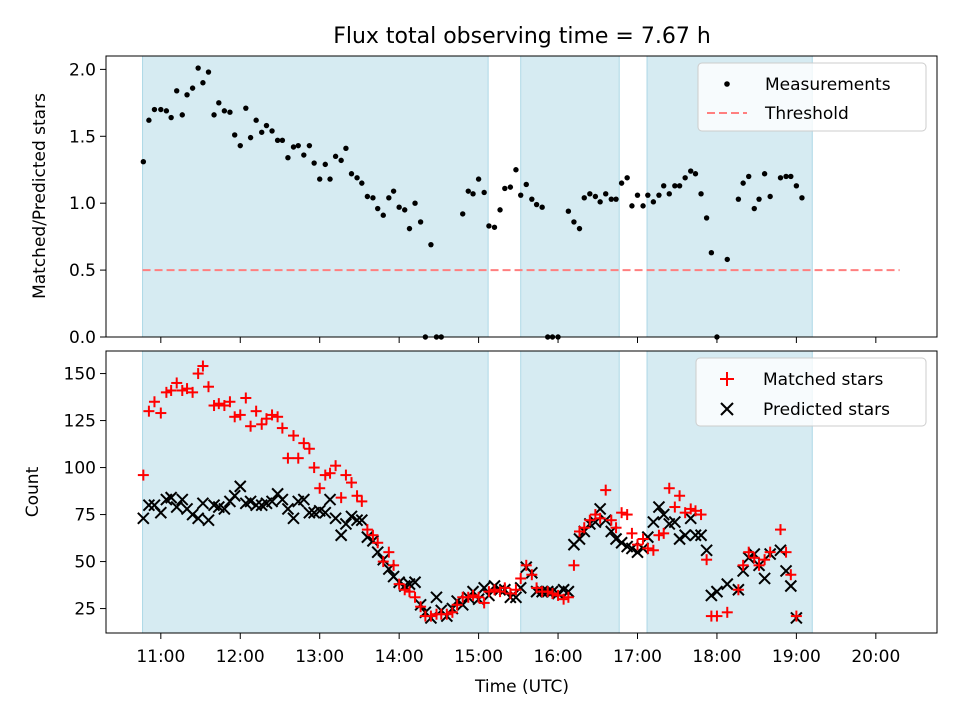  I want to click on bottom-y-tick-label-3: 100, so click(80, 469).